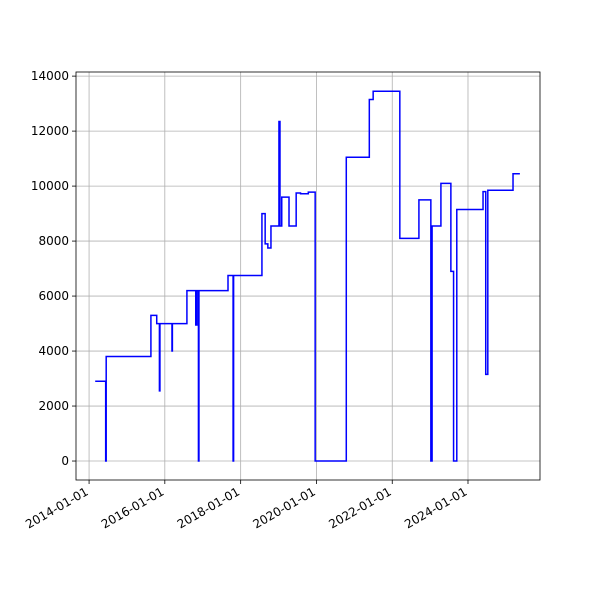  What do you see at coordinates (132, 507) in the screenshot?
I see `x-tick-label: 2016-01-01` at bounding box center [132, 507].